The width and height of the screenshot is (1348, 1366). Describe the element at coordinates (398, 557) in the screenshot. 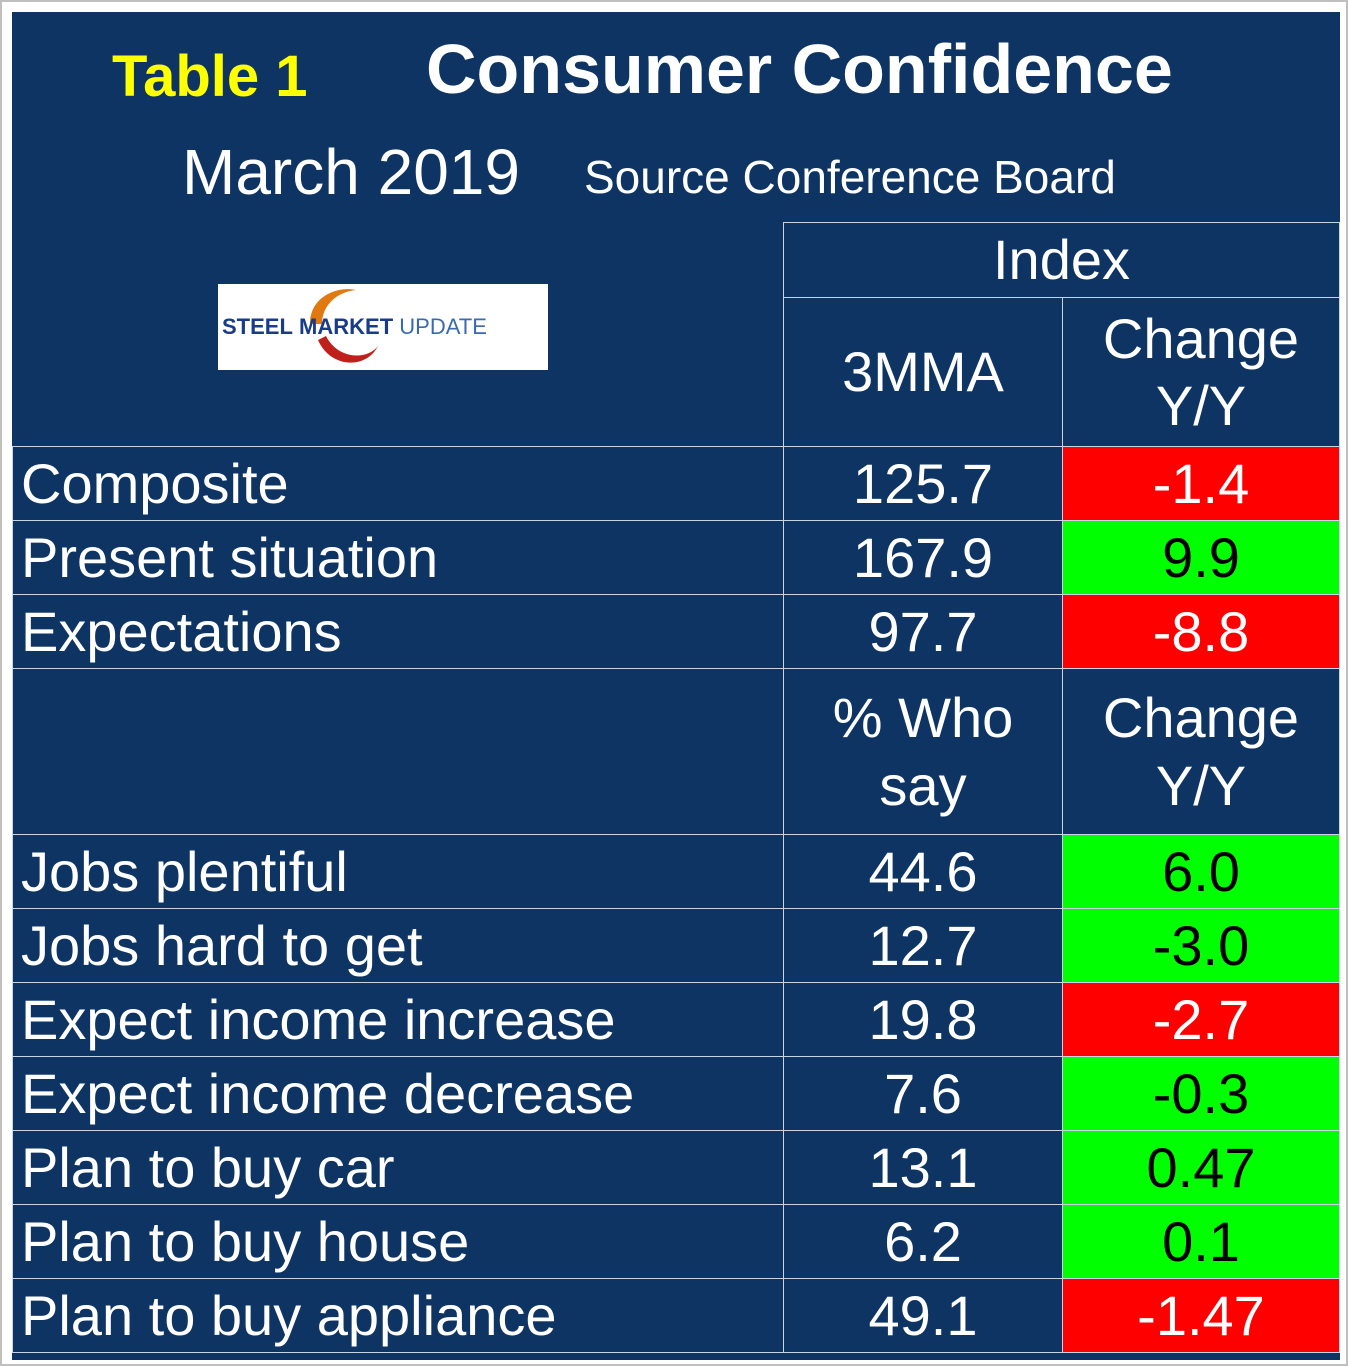

I see `row-label: Present situation` at that location.